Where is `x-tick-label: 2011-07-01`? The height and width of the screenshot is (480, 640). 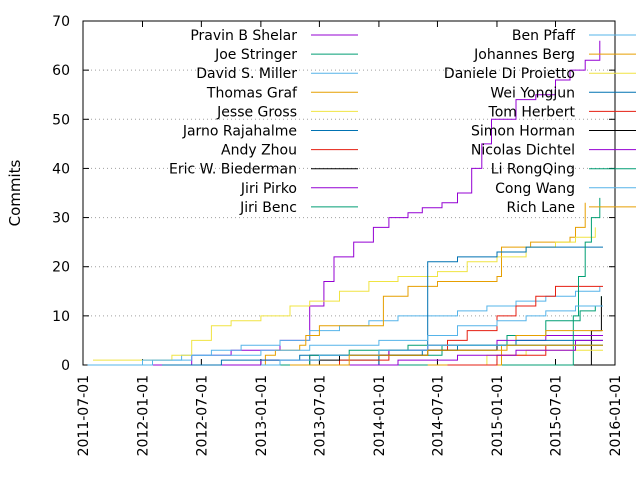 x-tick-label: 2011-07-01 is located at coordinates (84, 415).